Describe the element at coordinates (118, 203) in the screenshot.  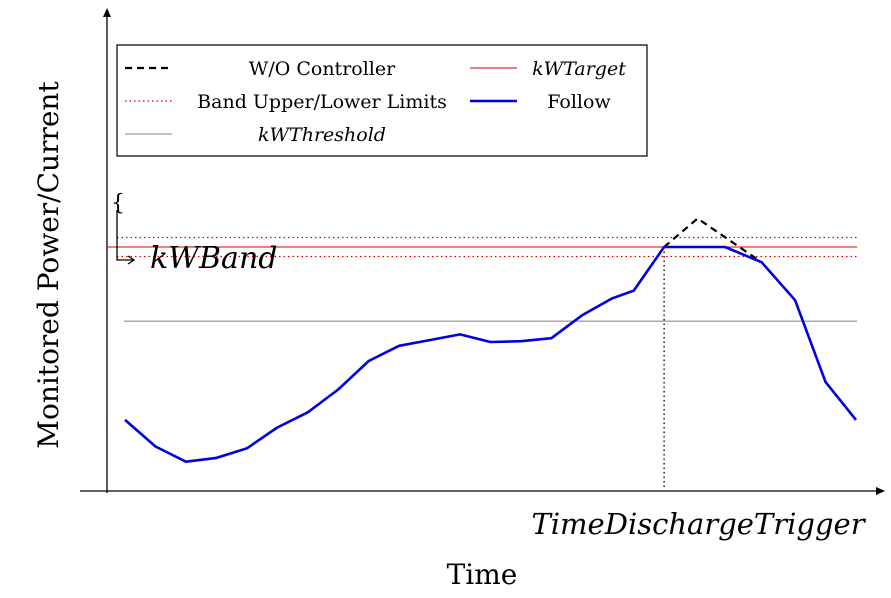
I see `band-brace-icon: {` at that location.